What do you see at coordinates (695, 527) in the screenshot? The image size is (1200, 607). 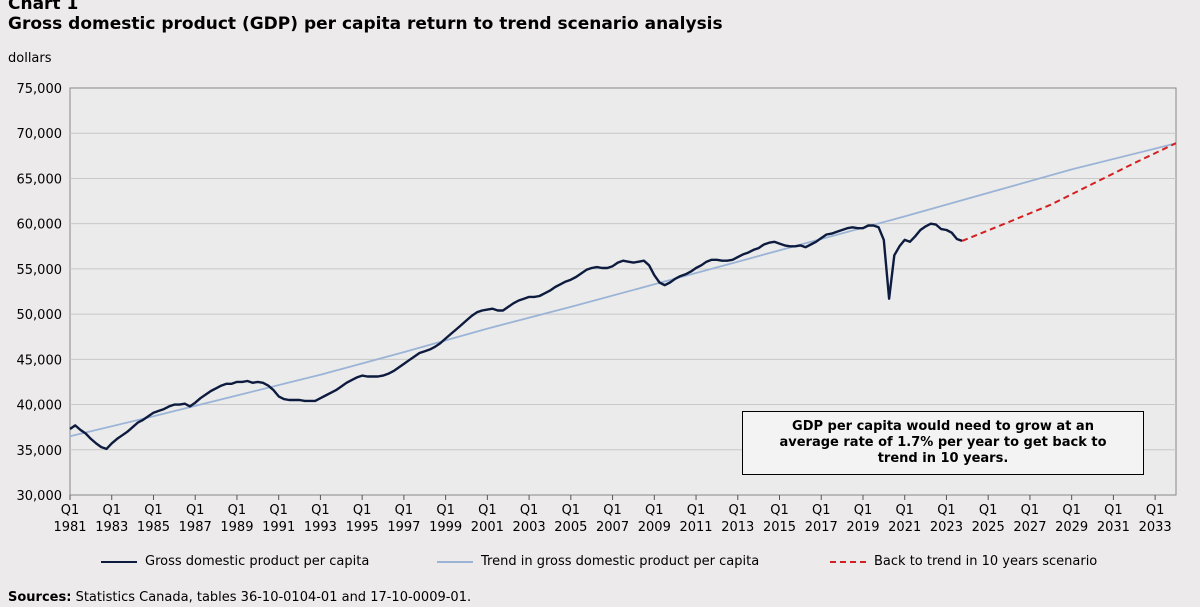 I see `x-tick-year: 2011` at bounding box center [695, 527].